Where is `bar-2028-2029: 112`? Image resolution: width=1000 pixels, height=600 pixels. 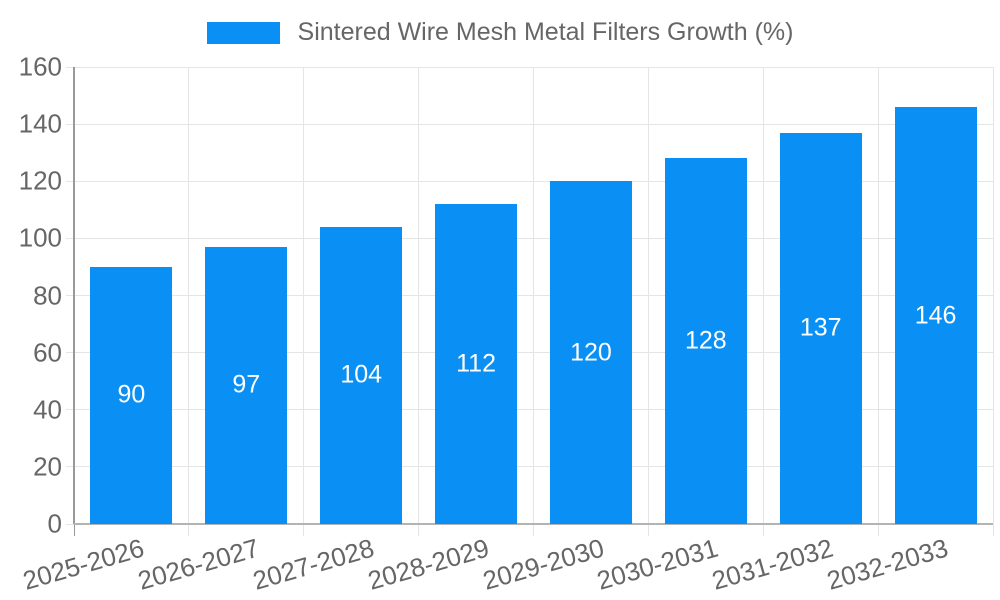
bar-2028-2029: 112 is located at coordinates (476, 364).